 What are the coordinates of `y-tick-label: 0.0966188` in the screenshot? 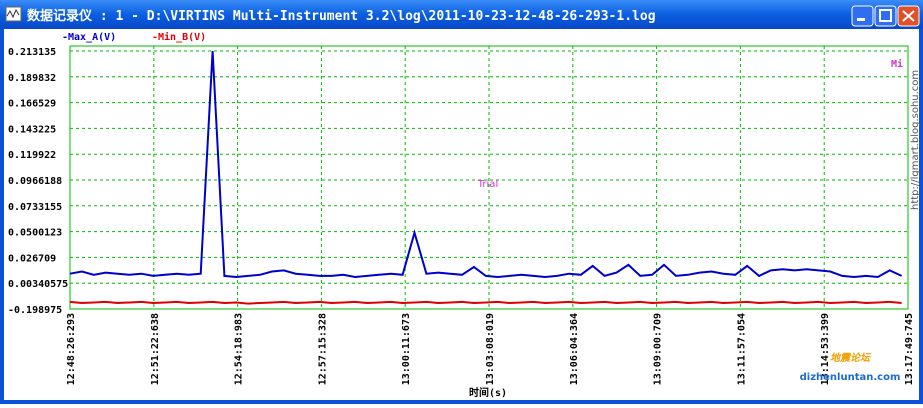 It's located at (35, 181).